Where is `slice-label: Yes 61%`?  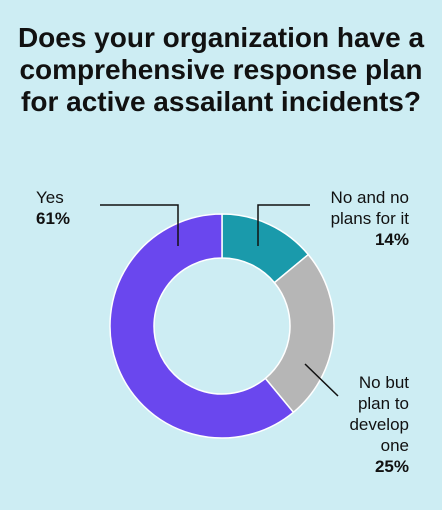 slice-label: Yes 61% is located at coordinates (71, 208).